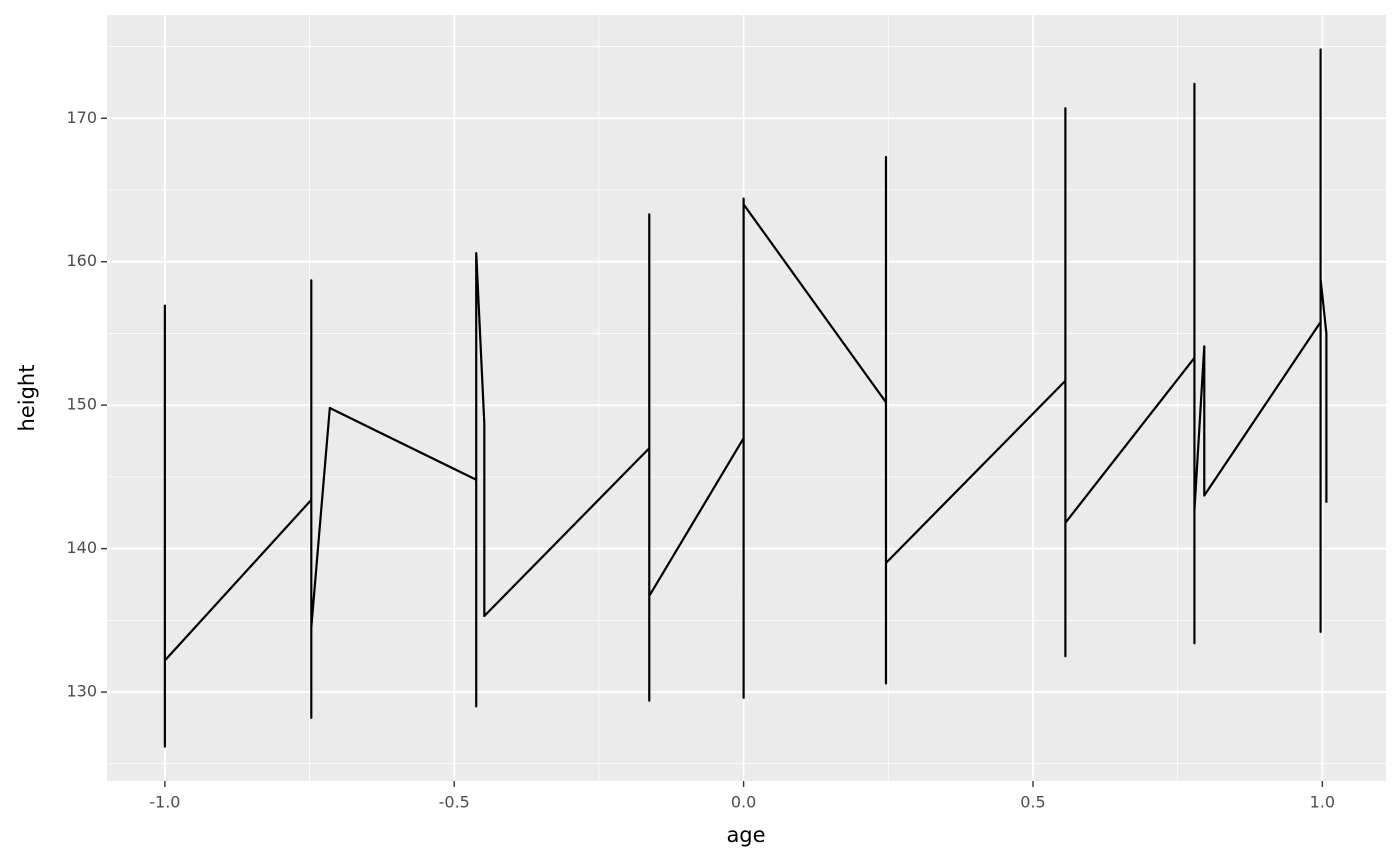 The height and width of the screenshot is (866, 1400). I want to click on x-tick-label: -1.0, so click(164, 802).